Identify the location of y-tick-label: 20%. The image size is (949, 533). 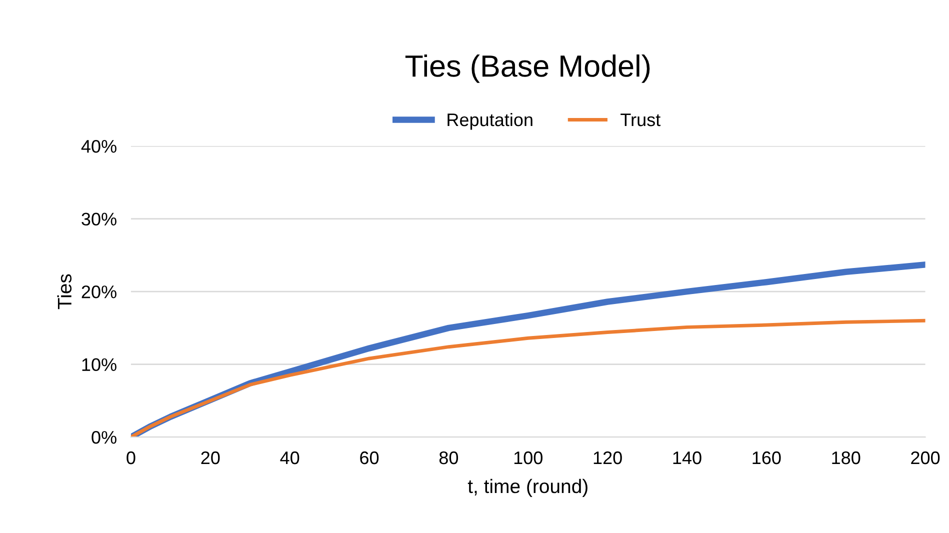
(99, 291).